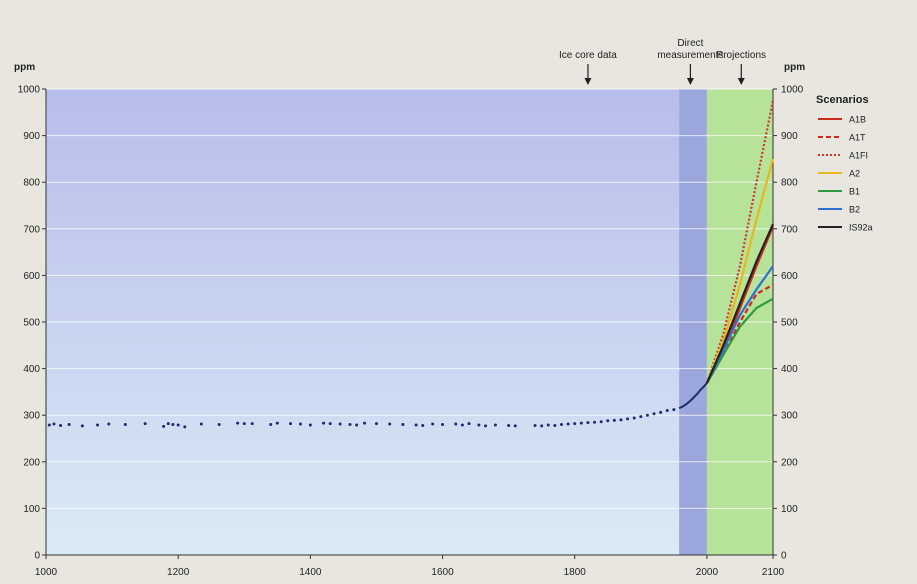 The width and height of the screenshot is (917, 584). What do you see at coordinates (854, 174) in the screenshot?
I see `legend-label-a2: A2` at bounding box center [854, 174].